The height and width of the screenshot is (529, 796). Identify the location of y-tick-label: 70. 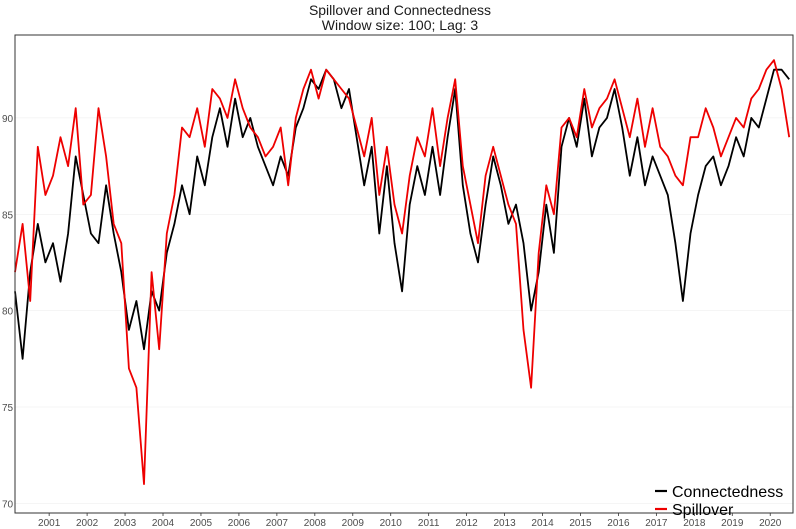
(8, 504).